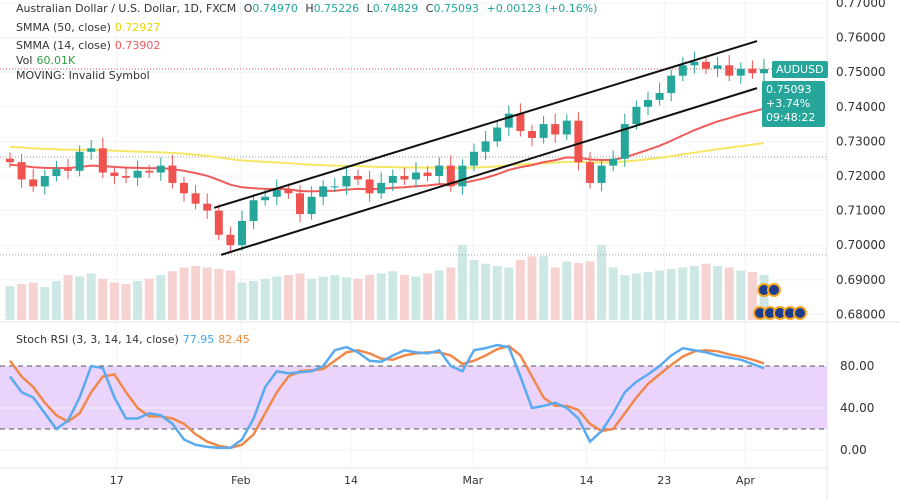 The width and height of the screenshot is (900, 500). I want to click on price-axis-label: 0.77000, so click(861, 5).